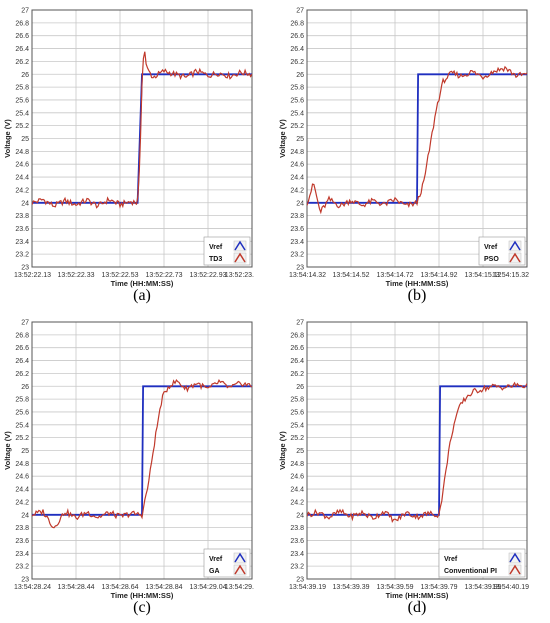 This screenshot has height=623, width=550. I want to click on legend-label: GA, so click(214, 571).